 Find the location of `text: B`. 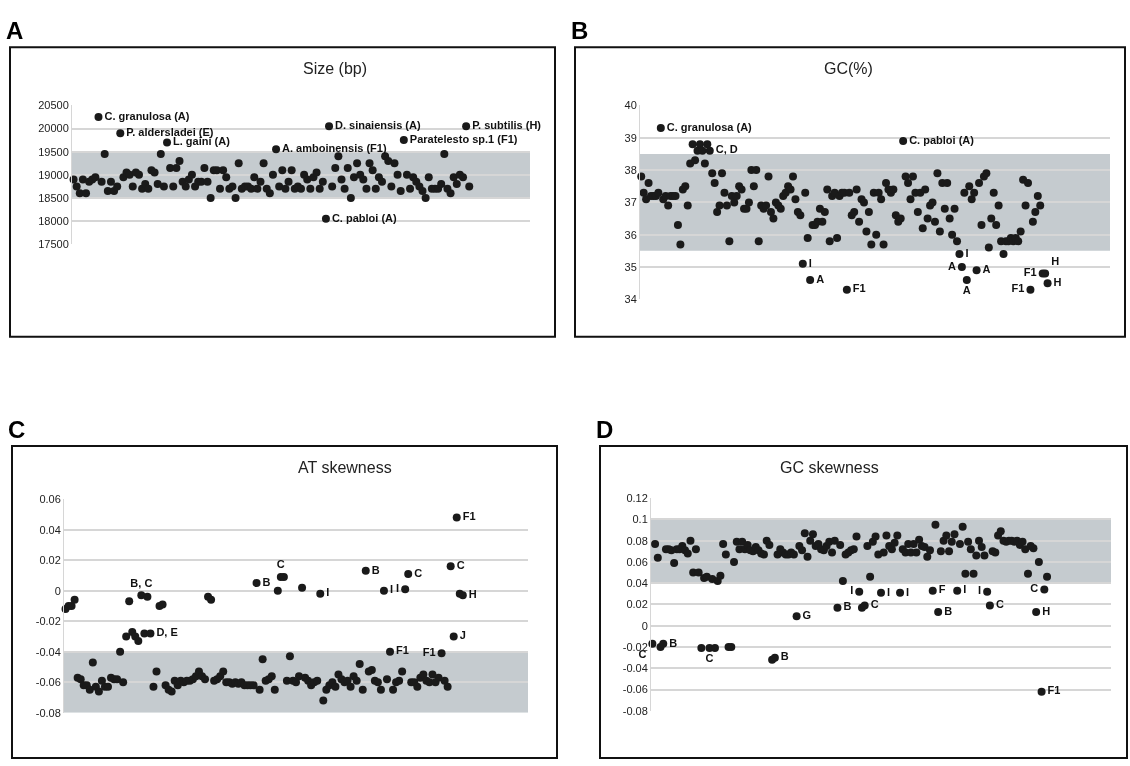

text: B is located at coordinates (580, 30).